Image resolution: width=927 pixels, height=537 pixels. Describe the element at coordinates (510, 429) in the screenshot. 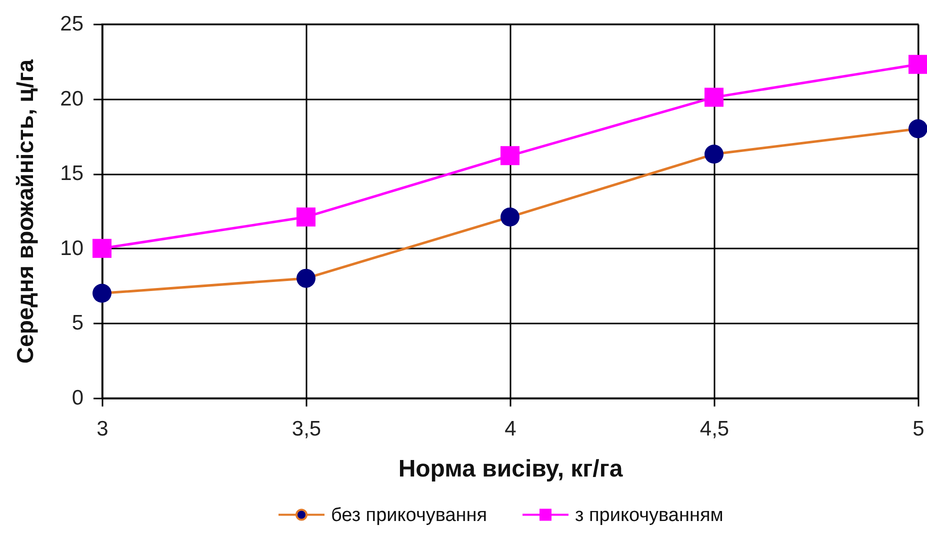

I see `x-tick-label: 4` at that location.